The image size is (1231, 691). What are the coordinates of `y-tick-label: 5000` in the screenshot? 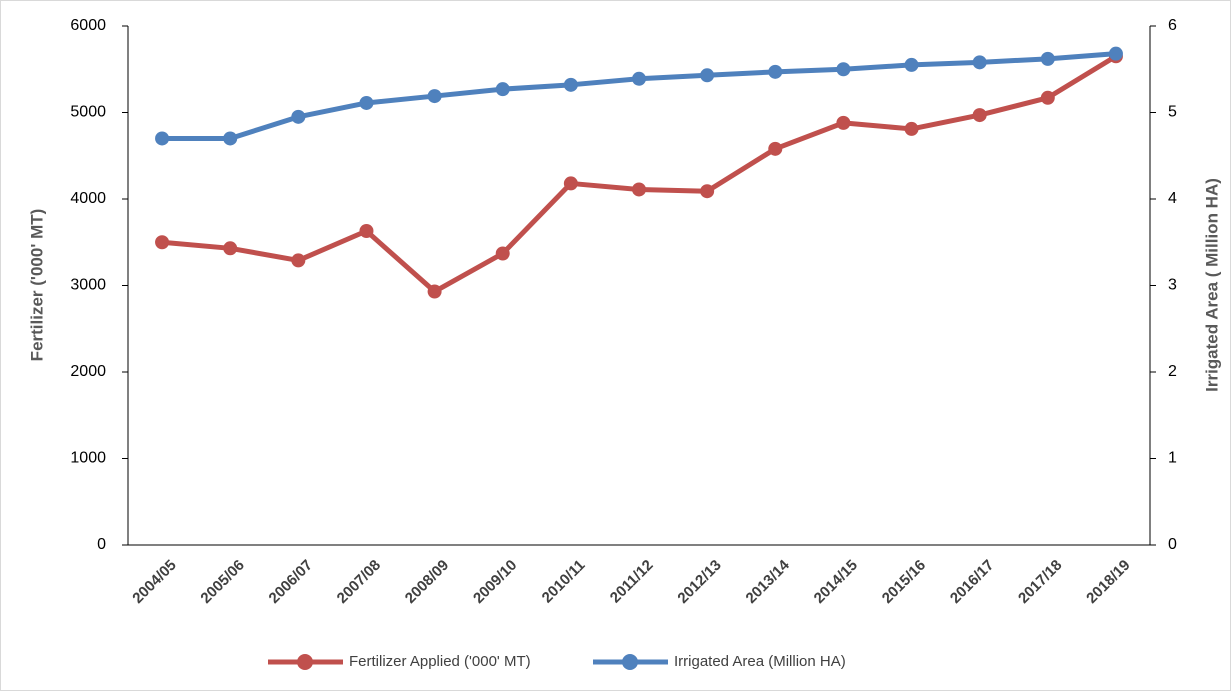 It's located at (88, 112).